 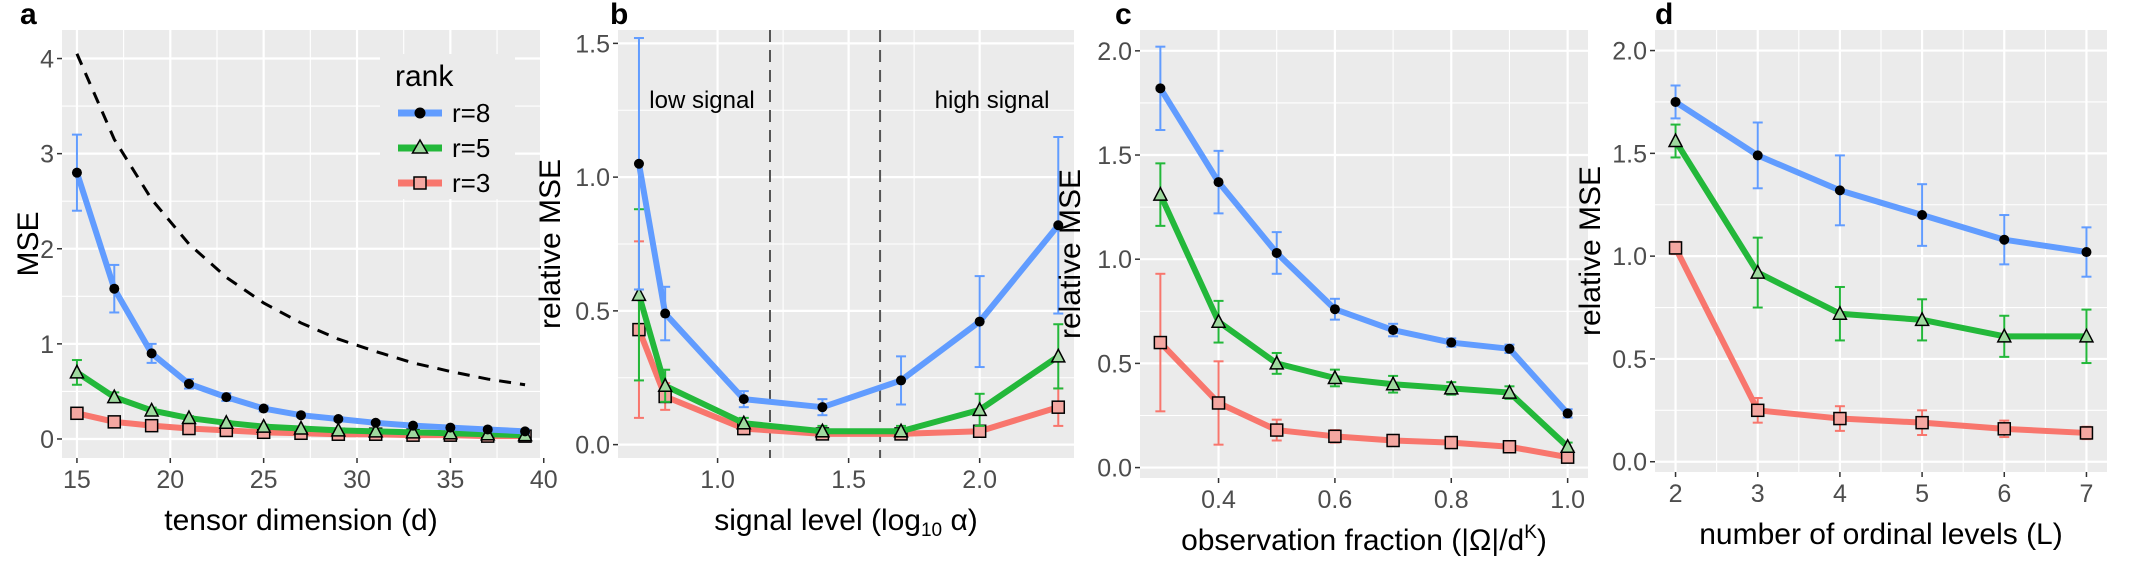 I want to click on x-tick-label: 7, so click(x=2087, y=494).